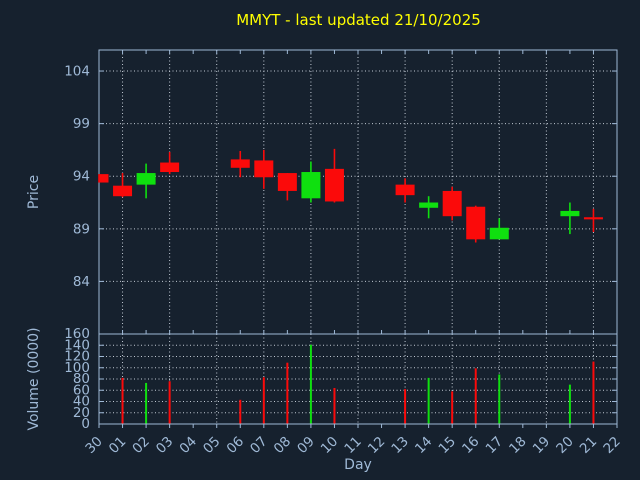 The width and height of the screenshot is (640, 480). I want to click on day-tick-label-16: 16, so click(470, 445).